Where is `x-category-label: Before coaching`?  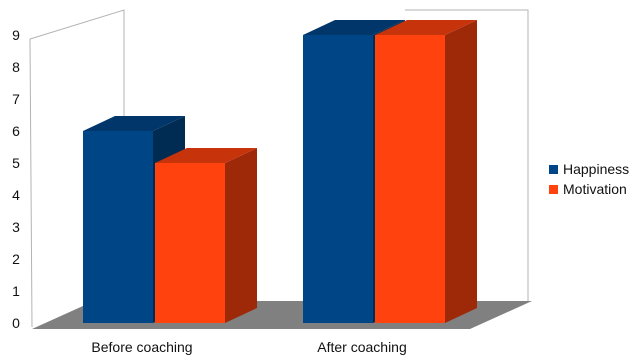 x-category-label: Before coaching is located at coordinates (141, 347).